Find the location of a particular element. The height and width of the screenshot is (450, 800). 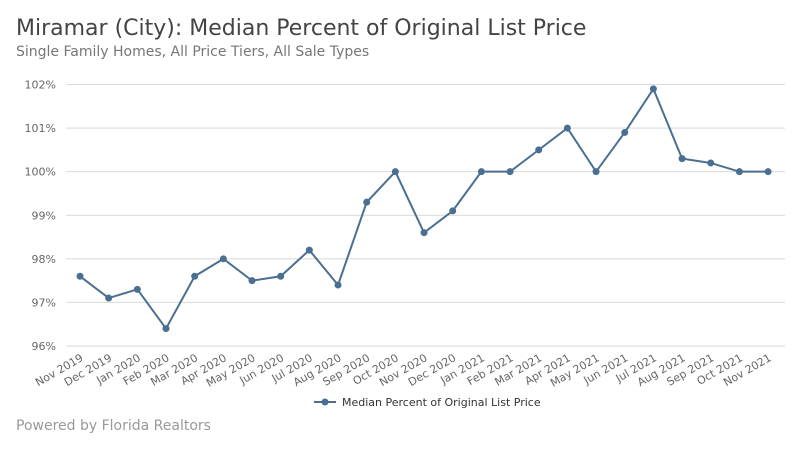

y-tick-label: 96% is located at coordinates (44, 346).